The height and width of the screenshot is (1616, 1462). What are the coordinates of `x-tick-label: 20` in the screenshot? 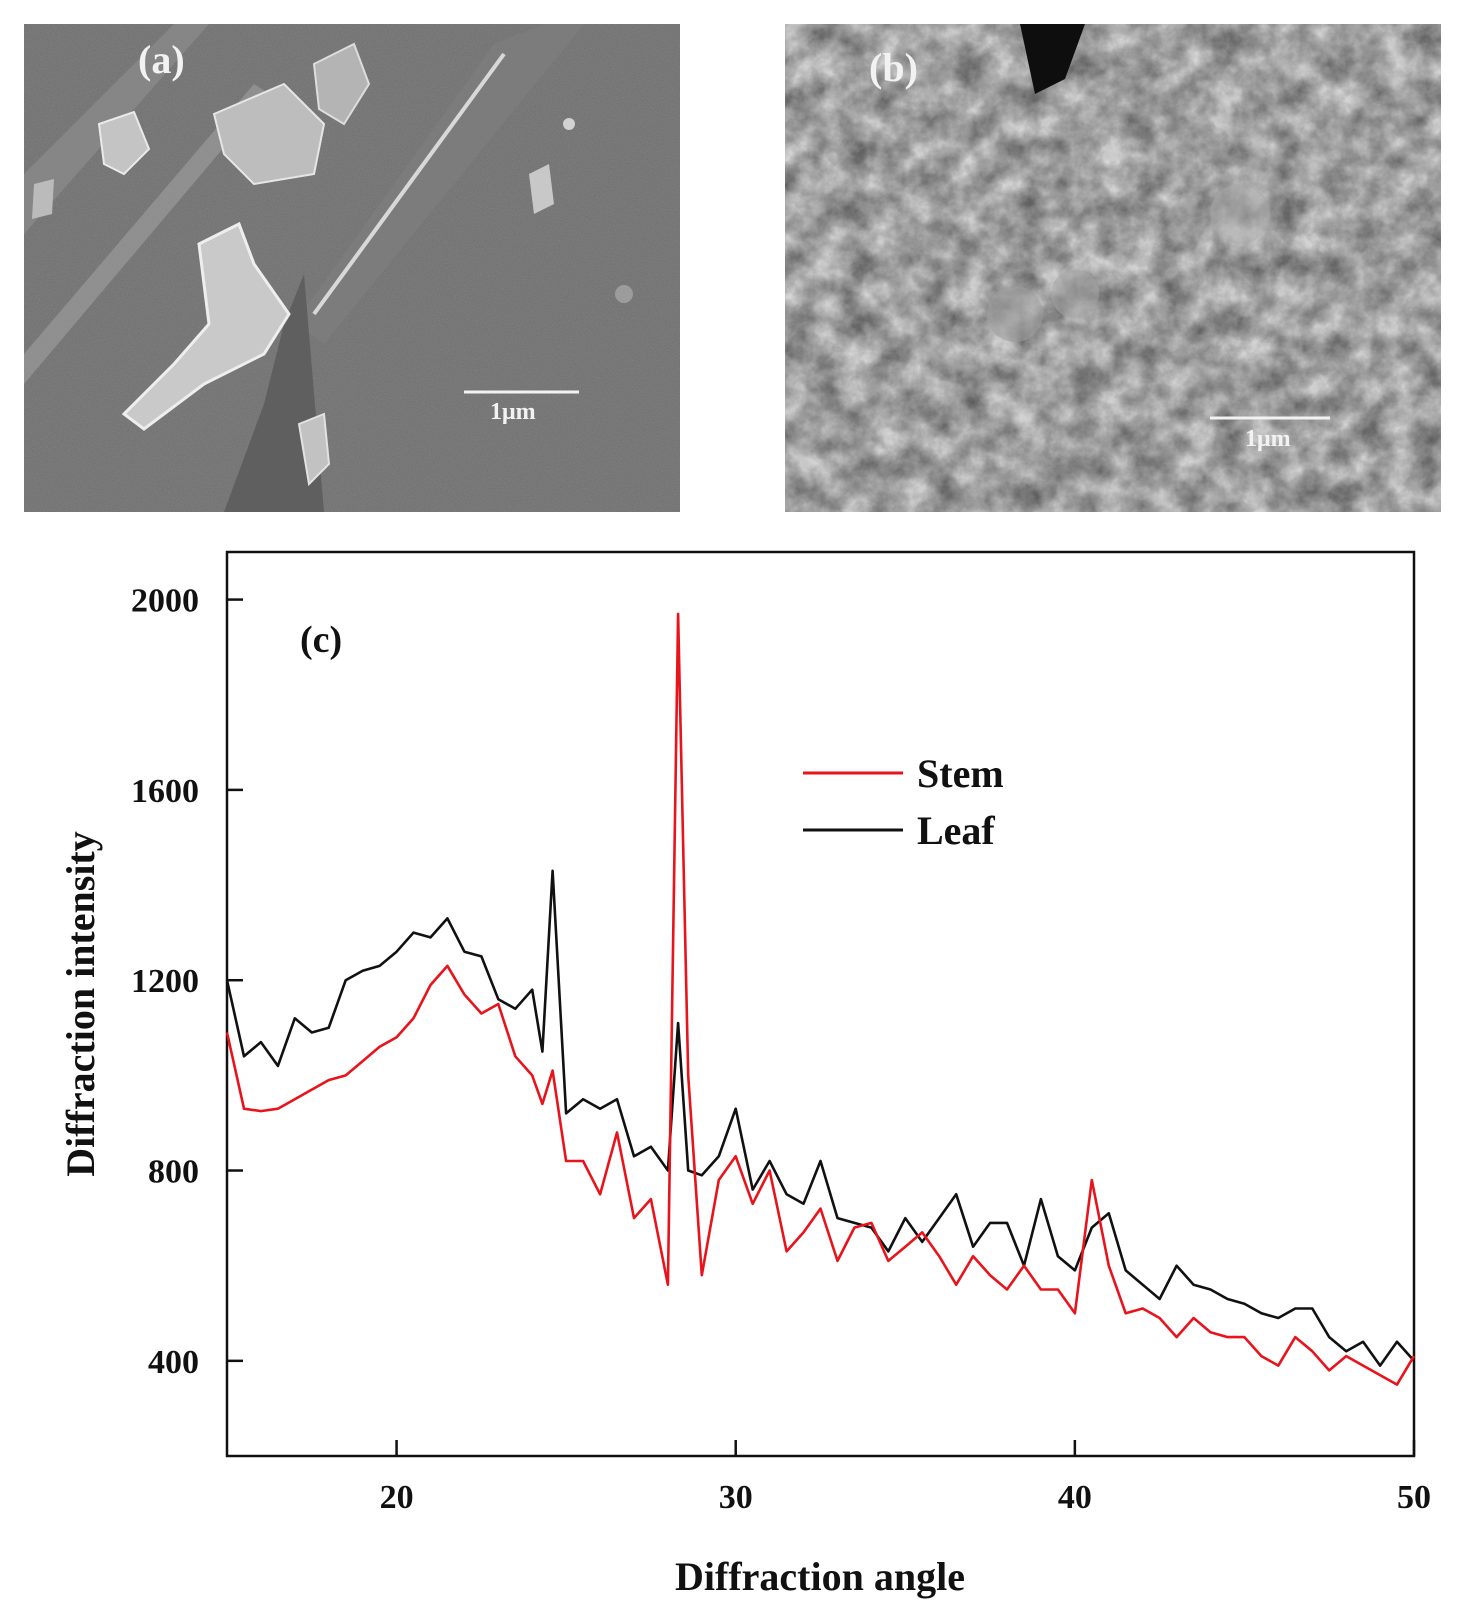 It's located at (397, 1497).